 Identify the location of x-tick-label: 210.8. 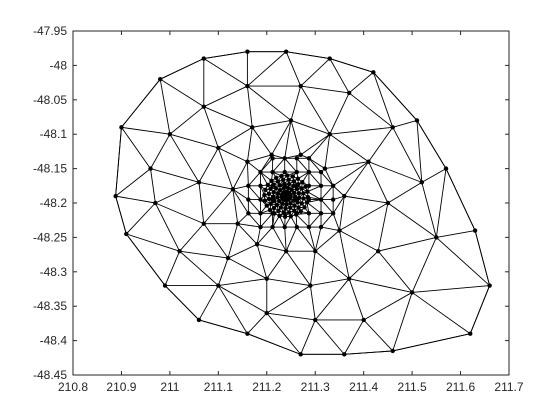
(73, 387).